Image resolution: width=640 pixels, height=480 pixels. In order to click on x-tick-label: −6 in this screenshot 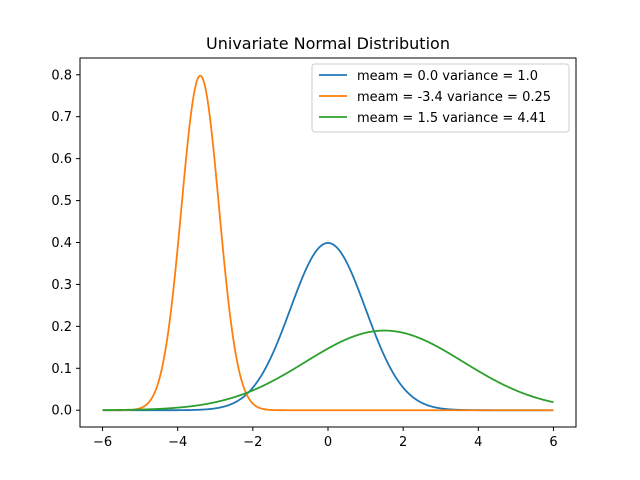, I will do `click(102, 442)`.